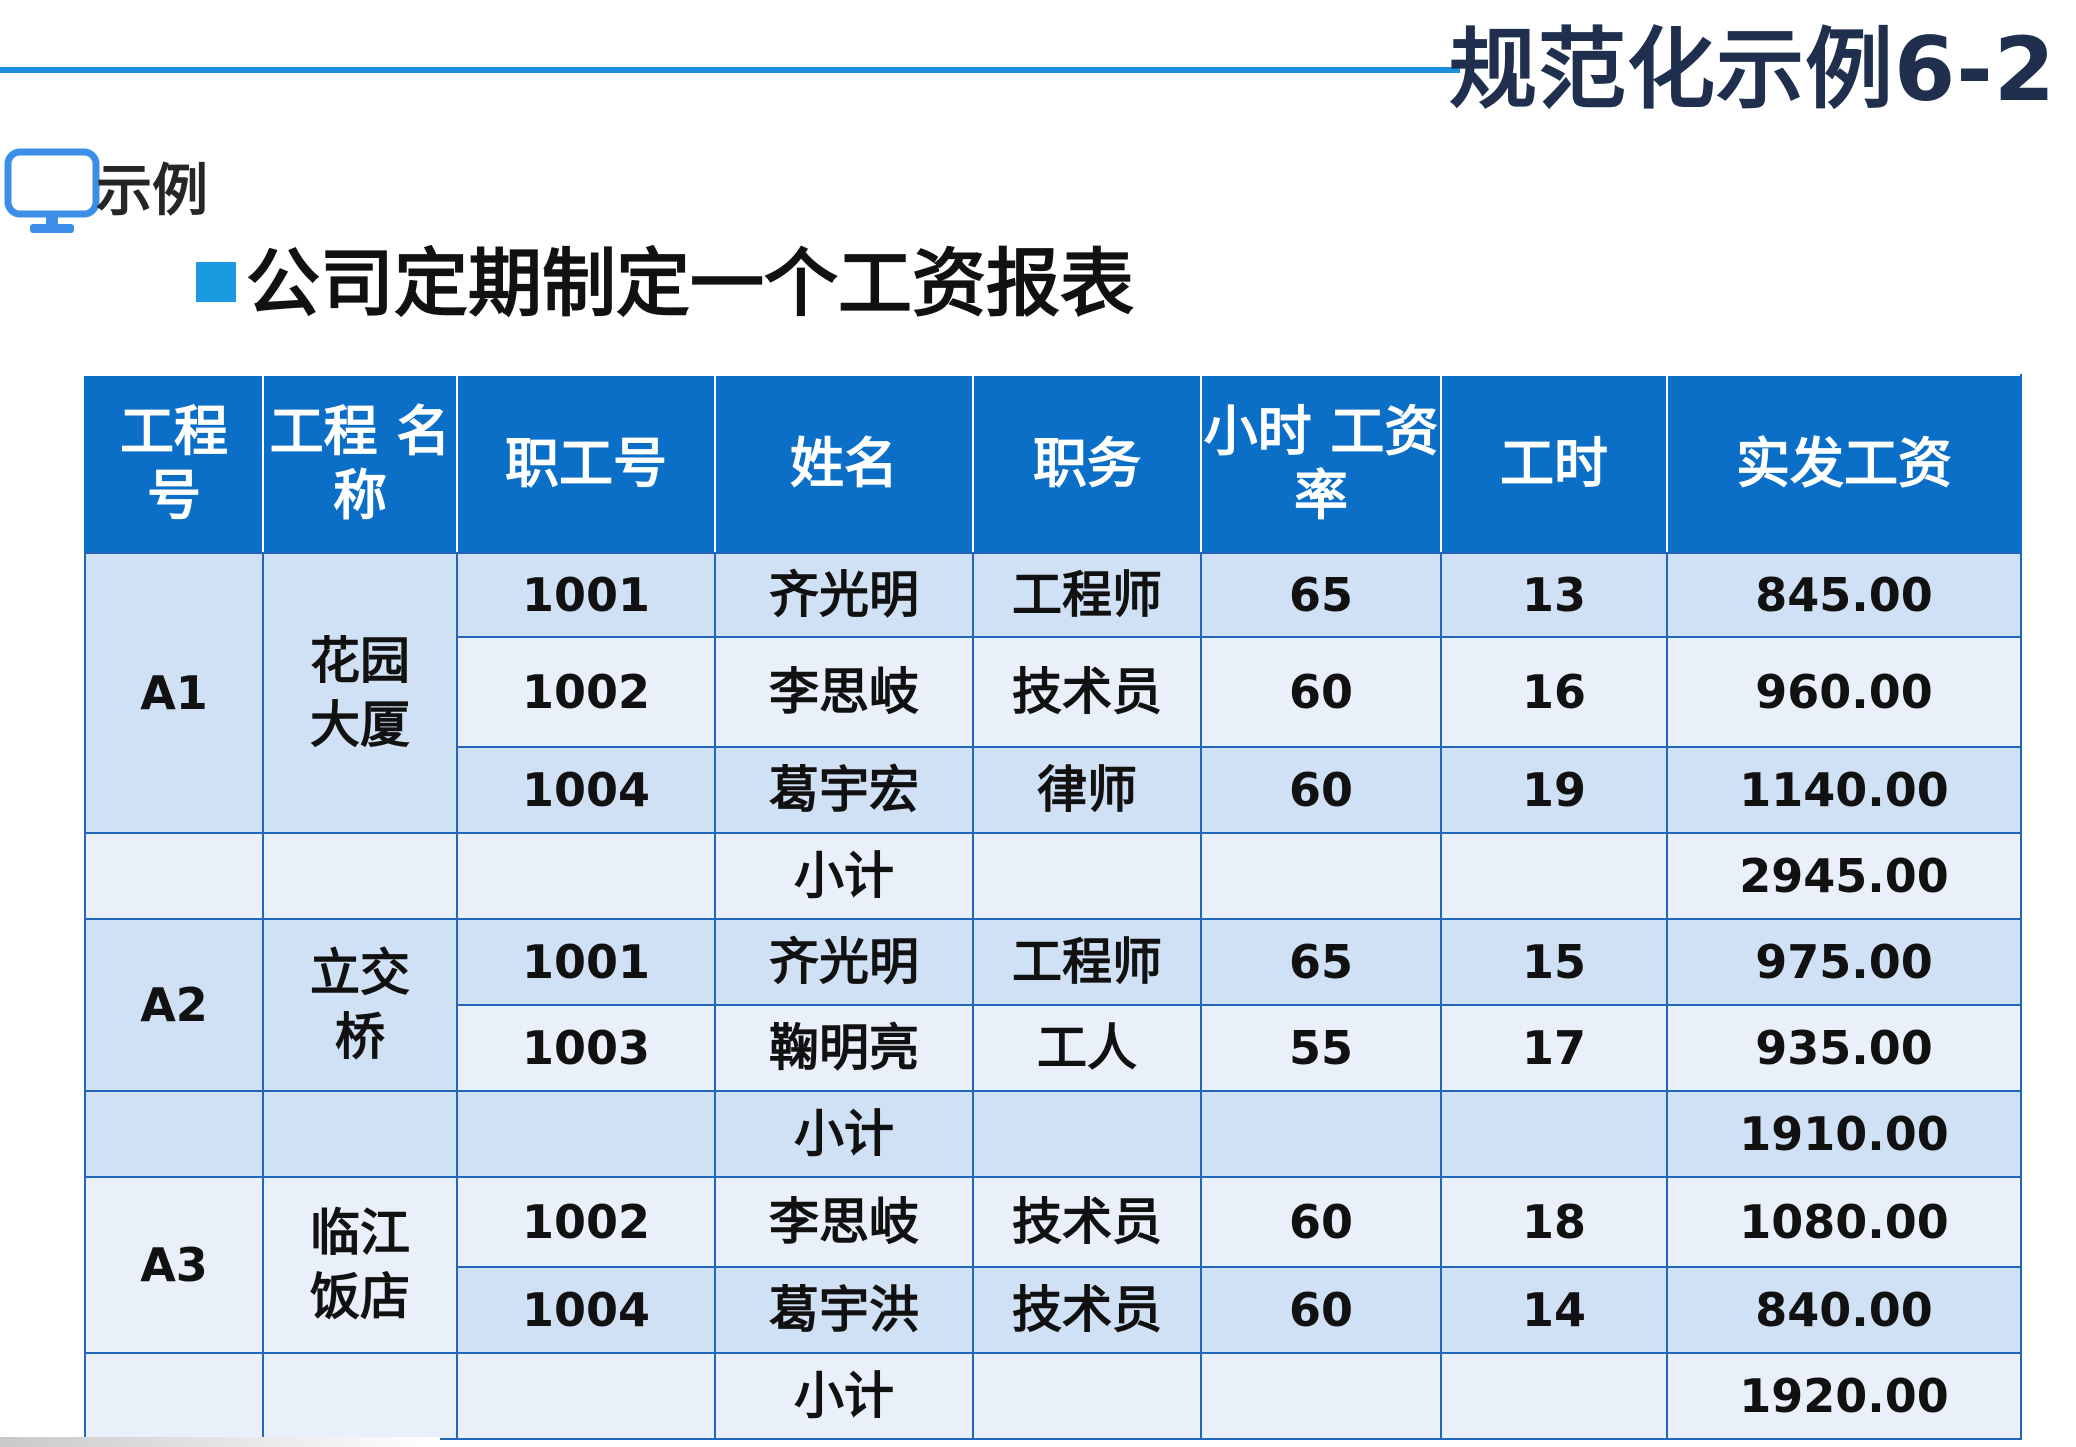 This screenshot has height=1447, width=2076. What do you see at coordinates (690, 284) in the screenshot?
I see `bullet-text: 公司定期制定一个工资报表` at bounding box center [690, 284].